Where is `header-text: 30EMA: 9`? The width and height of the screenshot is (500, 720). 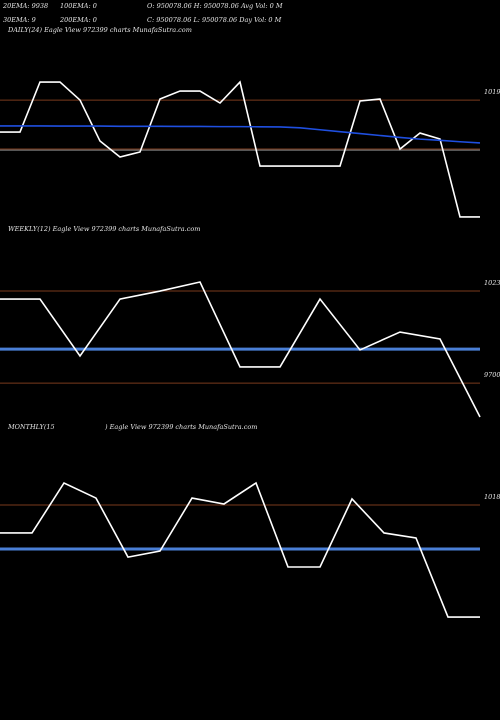 header-text: 30EMA: 9 is located at coordinates (19, 20).